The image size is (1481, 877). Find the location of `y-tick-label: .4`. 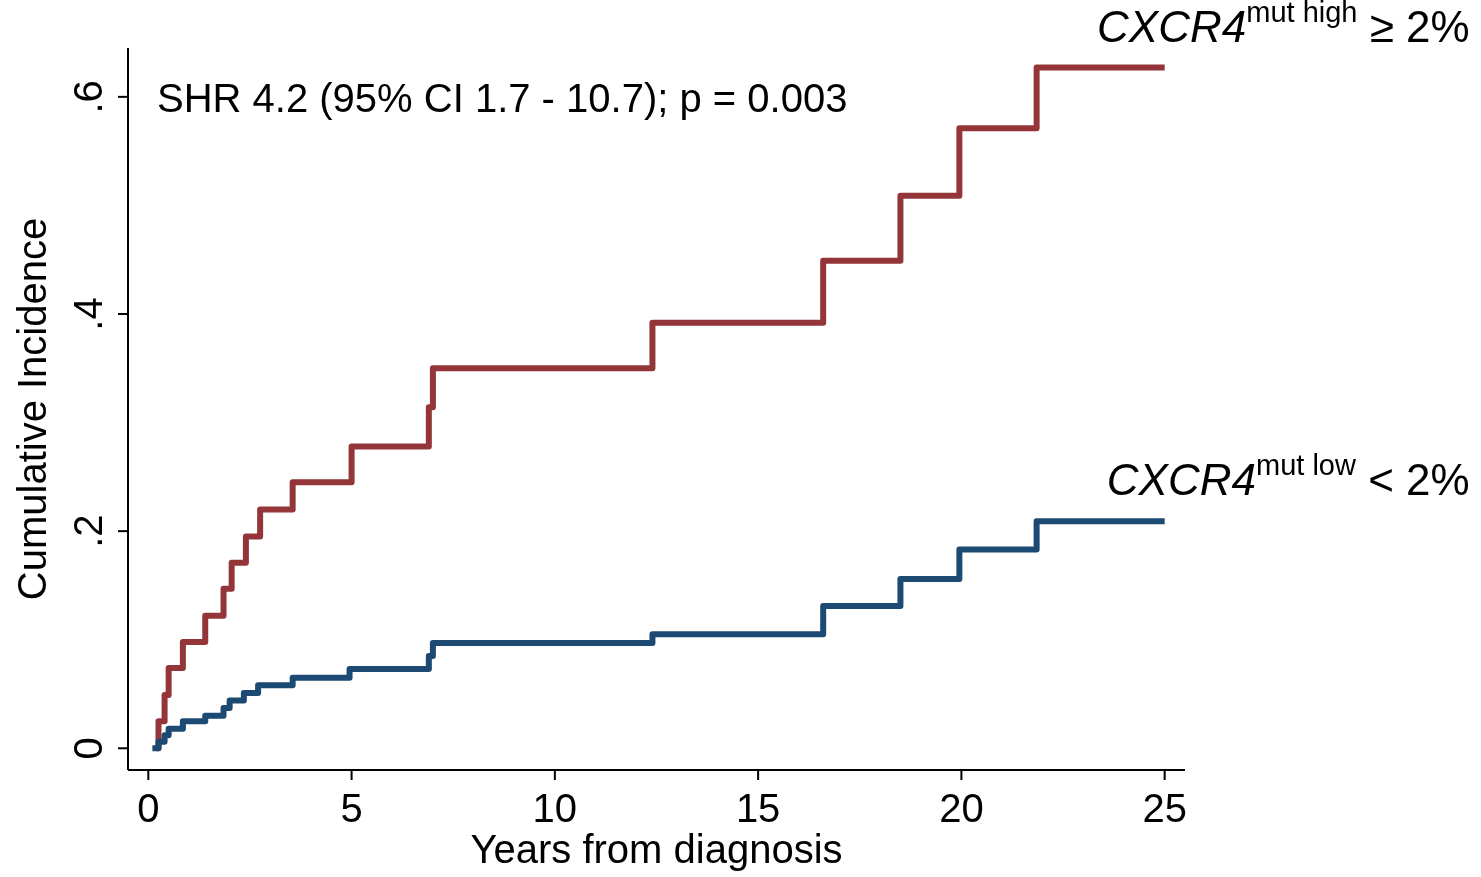

y-tick-label: .4 is located at coordinates (88, 314).